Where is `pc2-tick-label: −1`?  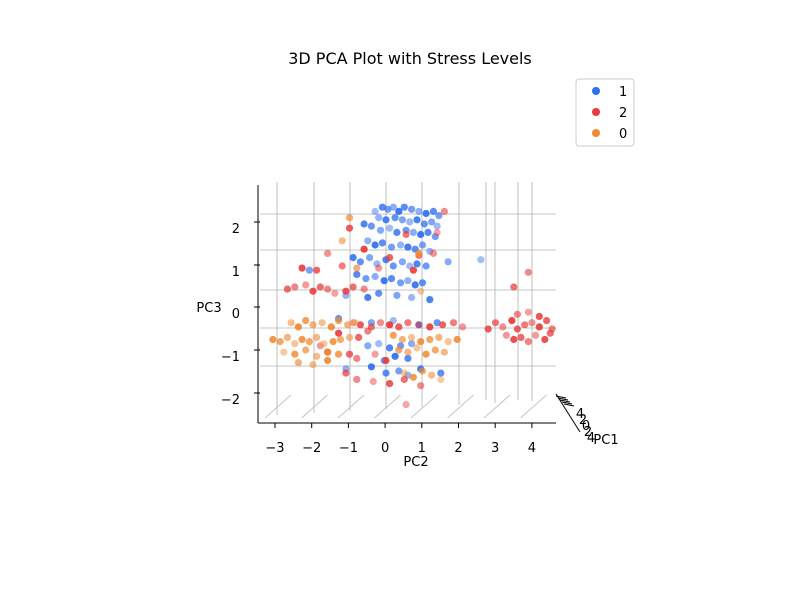 pc2-tick-label: −1 is located at coordinates (348, 448).